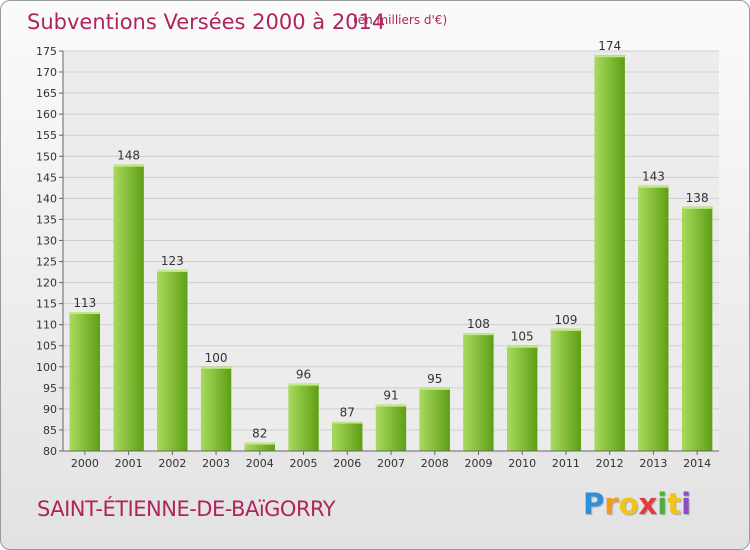 Image resolution: width=750 pixels, height=550 pixels. Describe the element at coordinates (46, 283) in the screenshot. I see `y-tick-label: 120` at that location.